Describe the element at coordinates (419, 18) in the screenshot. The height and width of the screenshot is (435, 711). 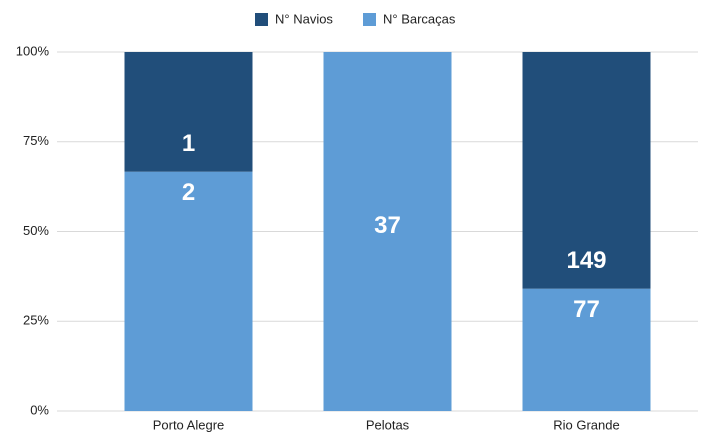
I see `legend-label: N° Barcaças` at that location.